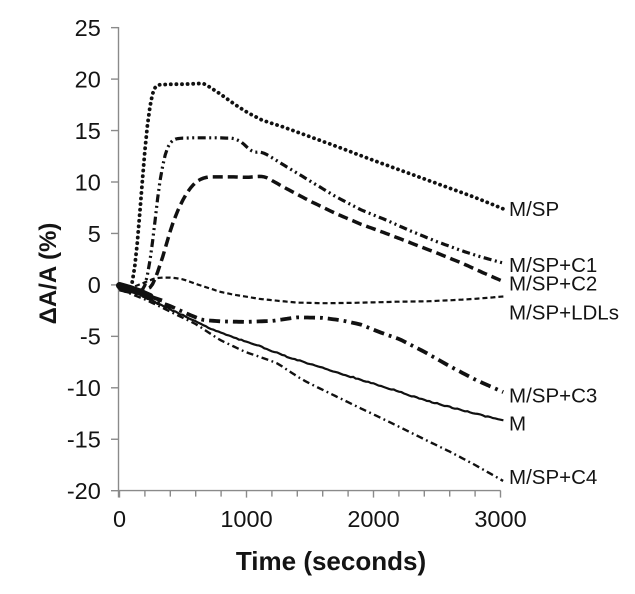 This screenshot has width=635, height=594. What do you see at coordinates (48, 274) in the screenshot?
I see `svg-text: ΔA/A (%)` at bounding box center [48, 274].